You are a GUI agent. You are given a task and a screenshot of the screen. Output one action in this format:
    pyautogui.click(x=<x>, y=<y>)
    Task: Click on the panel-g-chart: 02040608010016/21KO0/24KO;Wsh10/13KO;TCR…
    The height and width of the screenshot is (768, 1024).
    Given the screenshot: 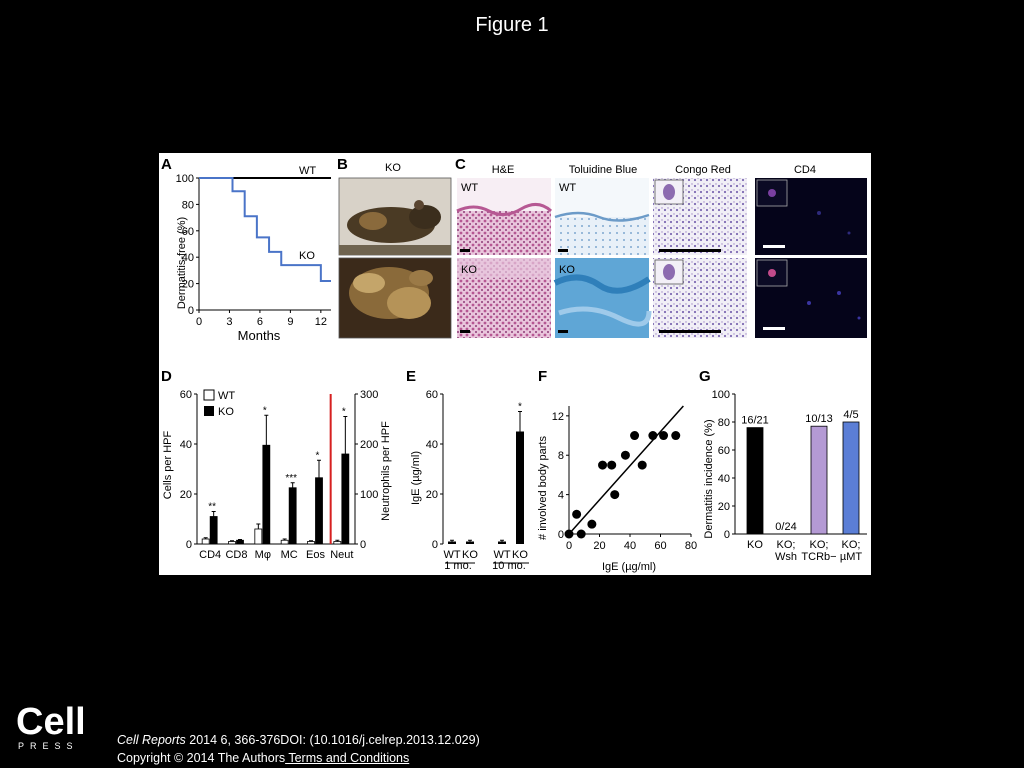 What is the action you would take?
    pyautogui.click(x=789, y=476)
    